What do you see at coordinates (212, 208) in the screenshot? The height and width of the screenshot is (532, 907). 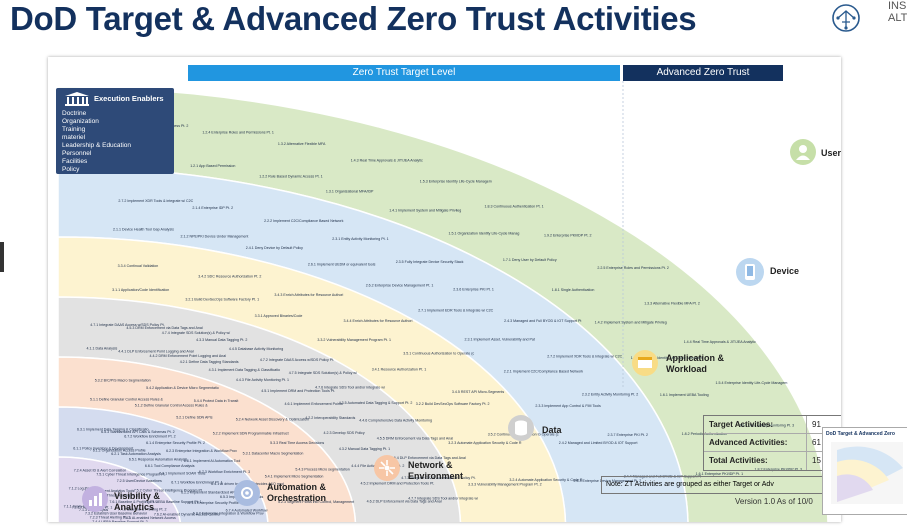 I see `activity-label: 2.1.4 Enterprise IDP Pt. 2` at bounding box center [212, 208].